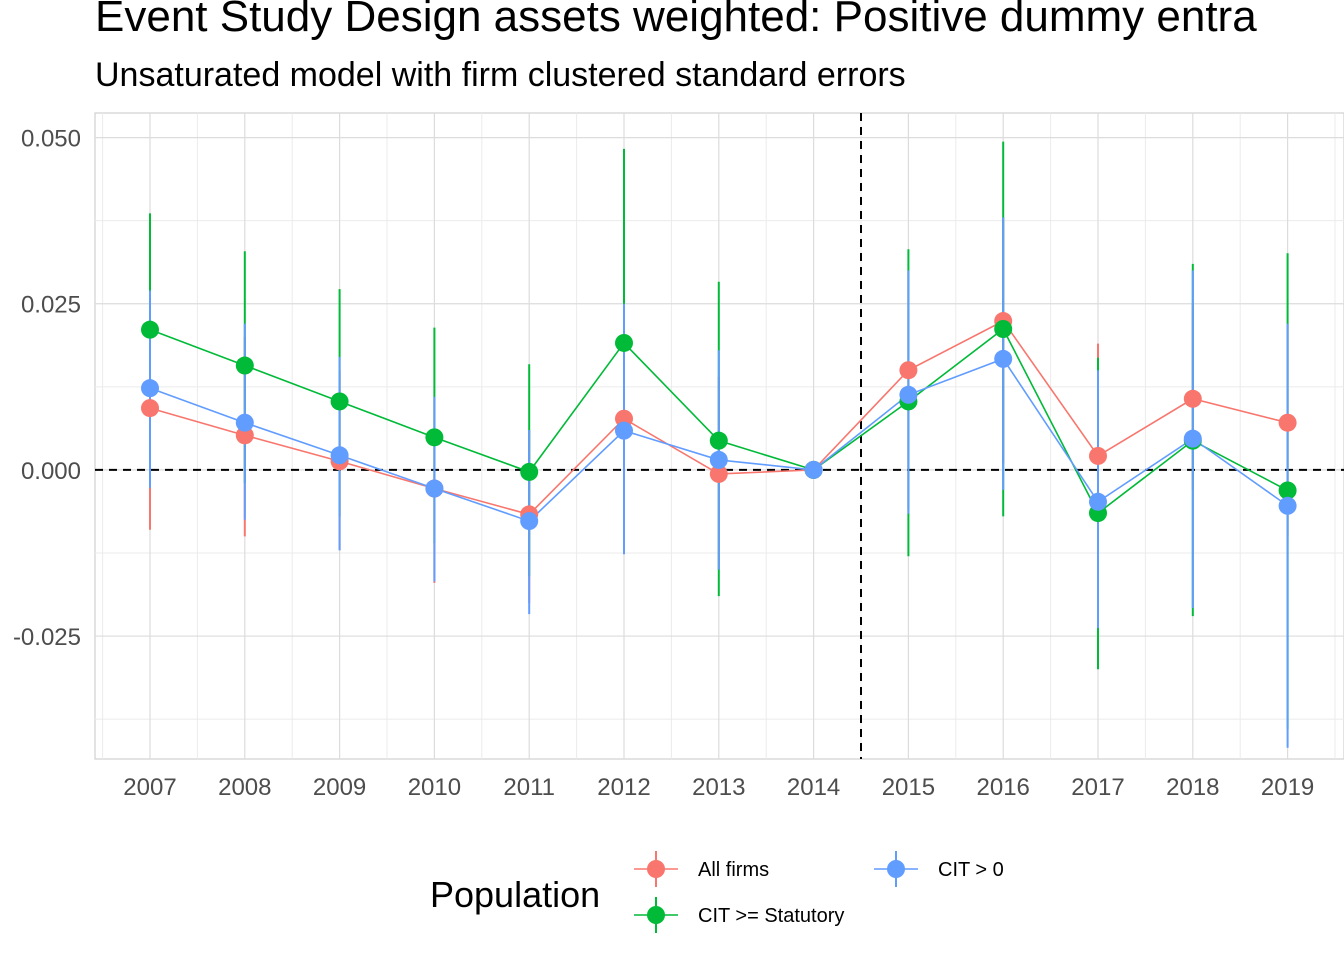 The image size is (1344, 960). What do you see at coordinates (771, 916) in the screenshot?
I see `legend-label: CIT >= Statutory` at bounding box center [771, 916].